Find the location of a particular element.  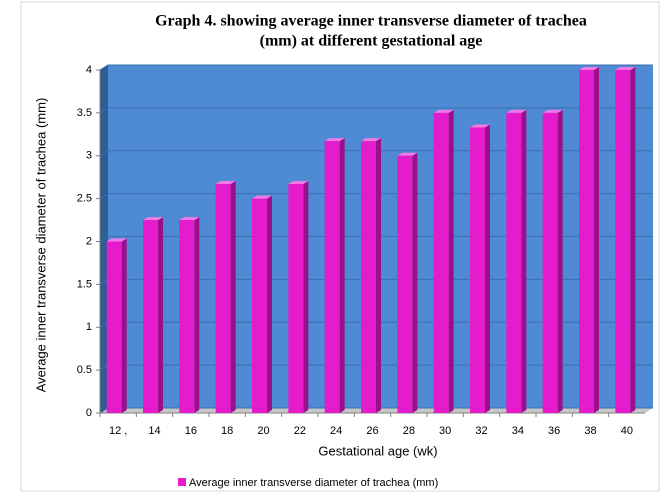

x-tick-label: 28 is located at coordinates (409, 431).